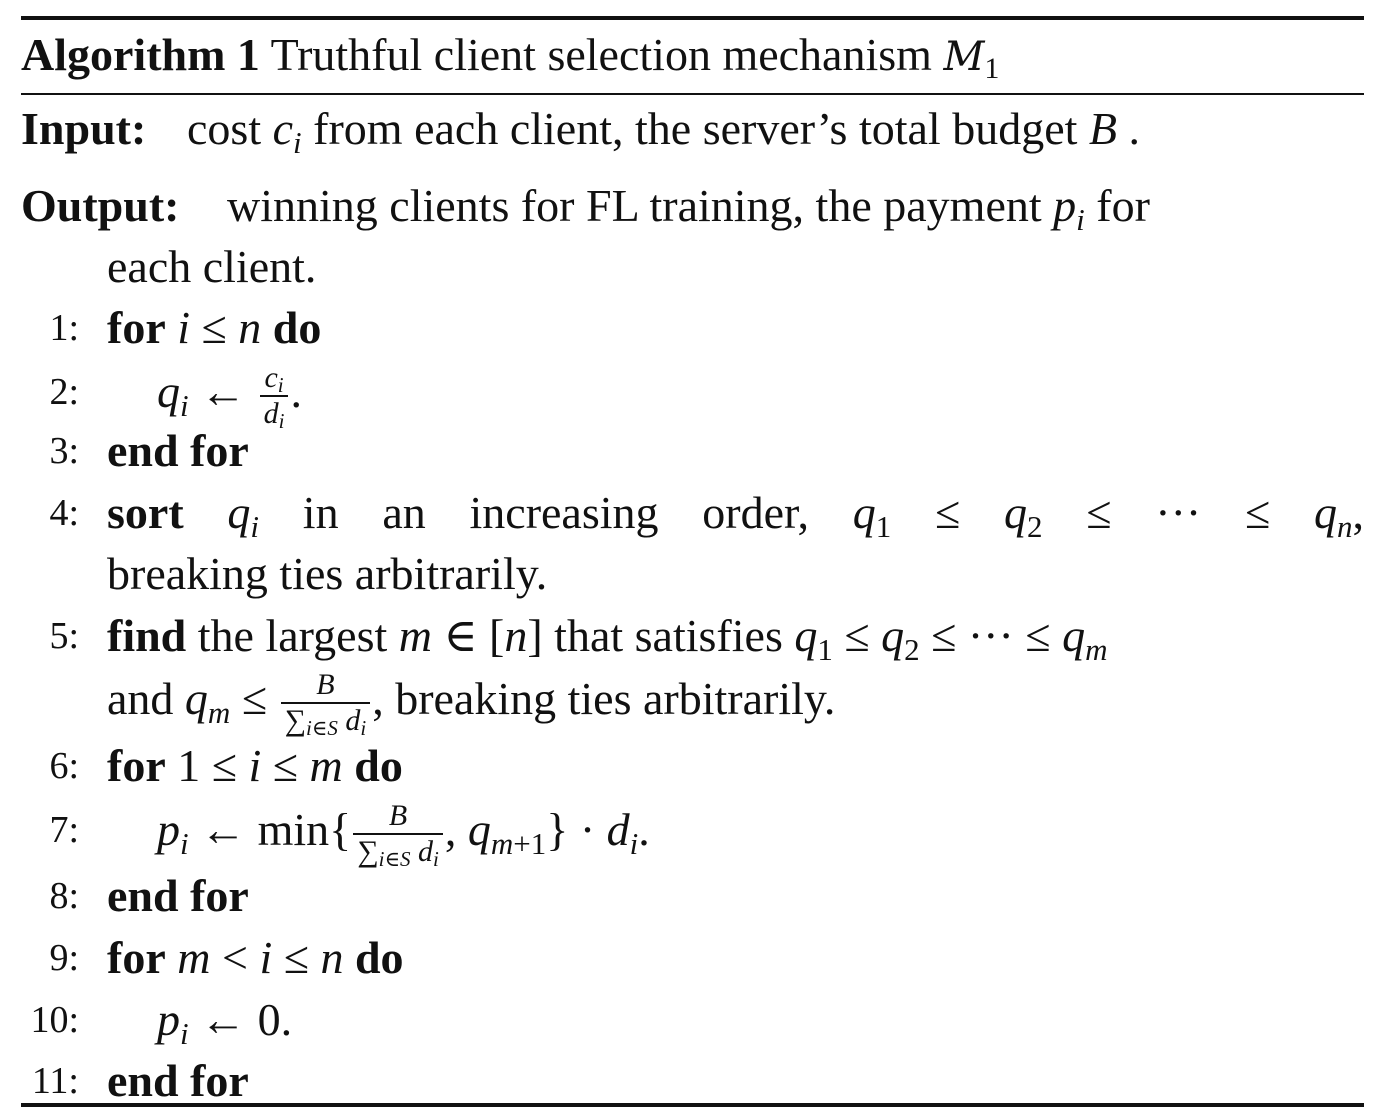 The width and height of the screenshot is (1382, 1120). What do you see at coordinates (692, 1105) in the screenshot?
I see `bottom-rule` at bounding box center [692, 1105].